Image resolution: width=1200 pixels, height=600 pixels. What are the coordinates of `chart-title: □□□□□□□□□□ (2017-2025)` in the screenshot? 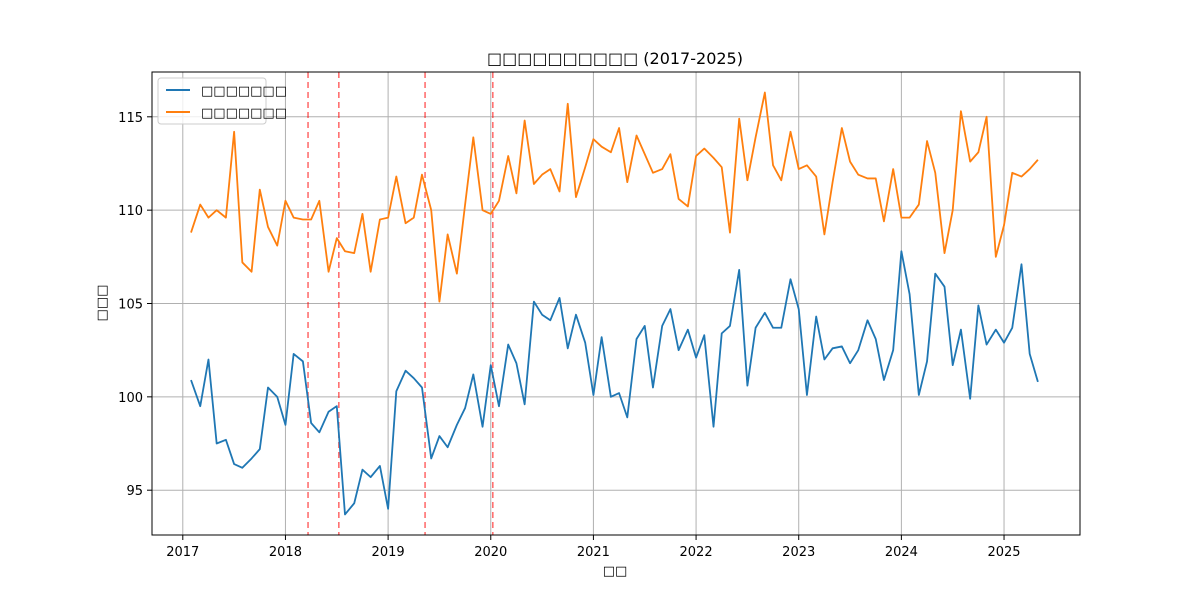 It's located at (615, 58).